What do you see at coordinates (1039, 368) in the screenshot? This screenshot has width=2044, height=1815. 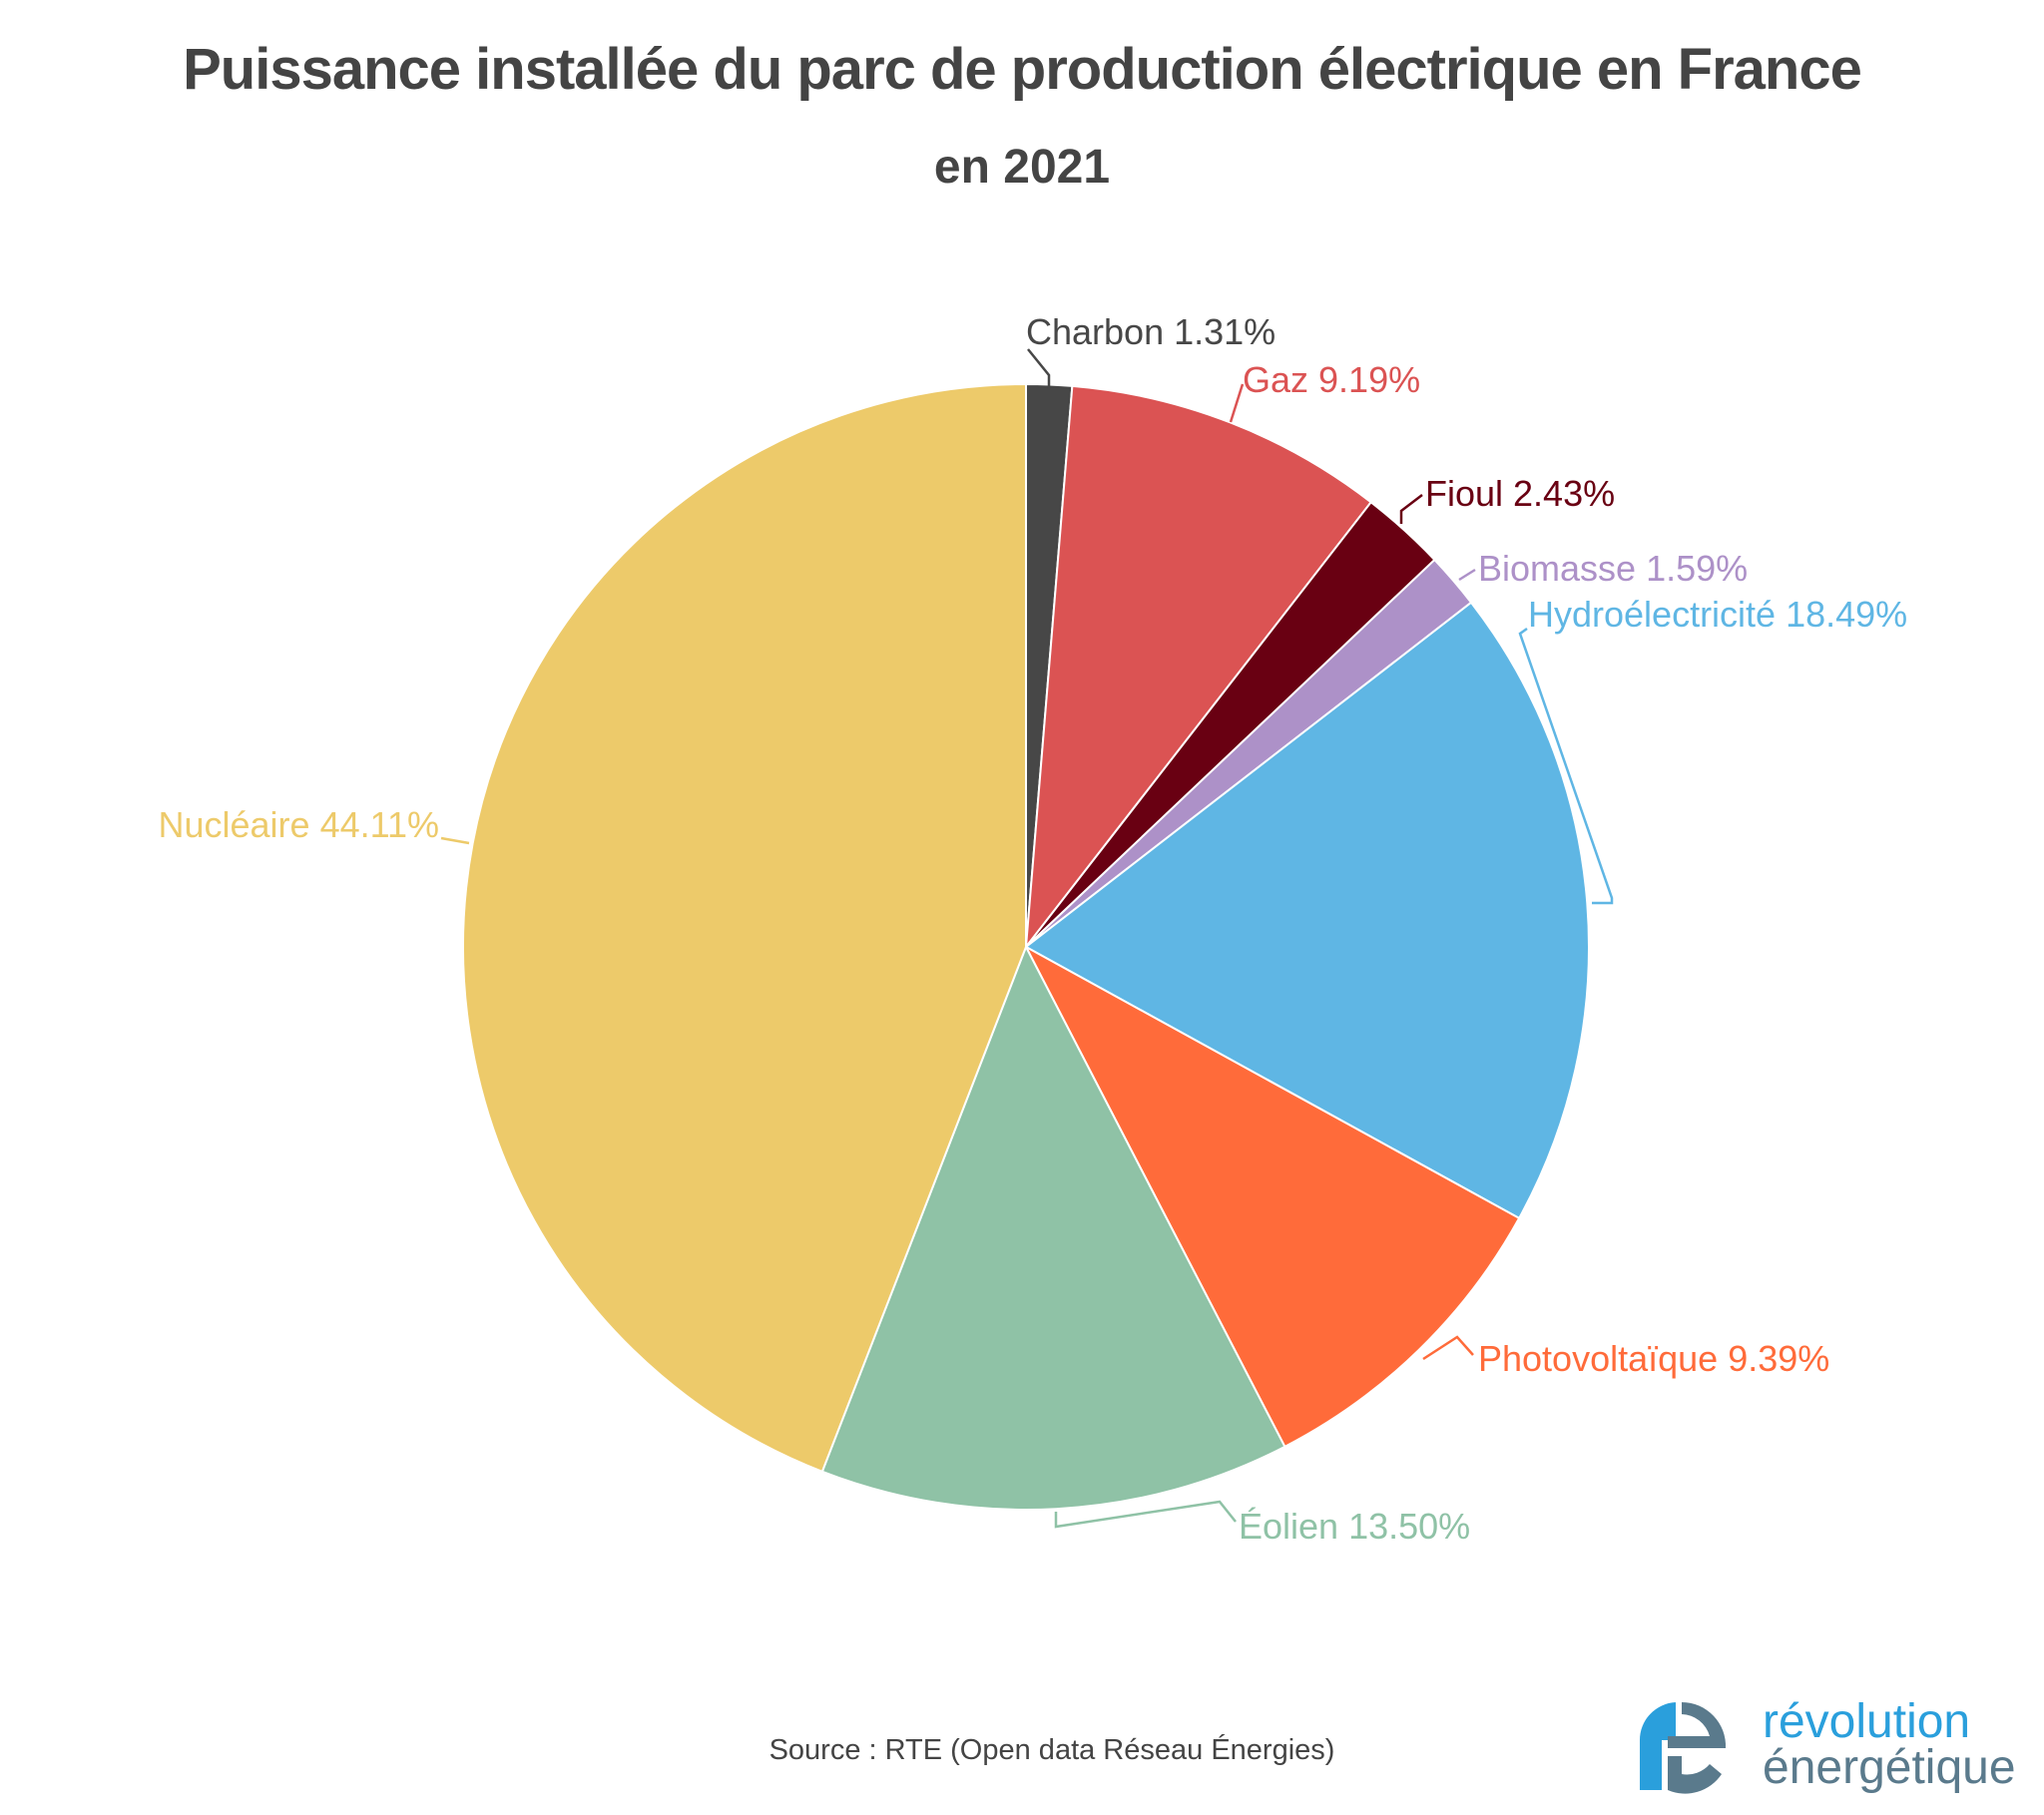 I see `leader-charbon` at bounding box center [1039, 368].